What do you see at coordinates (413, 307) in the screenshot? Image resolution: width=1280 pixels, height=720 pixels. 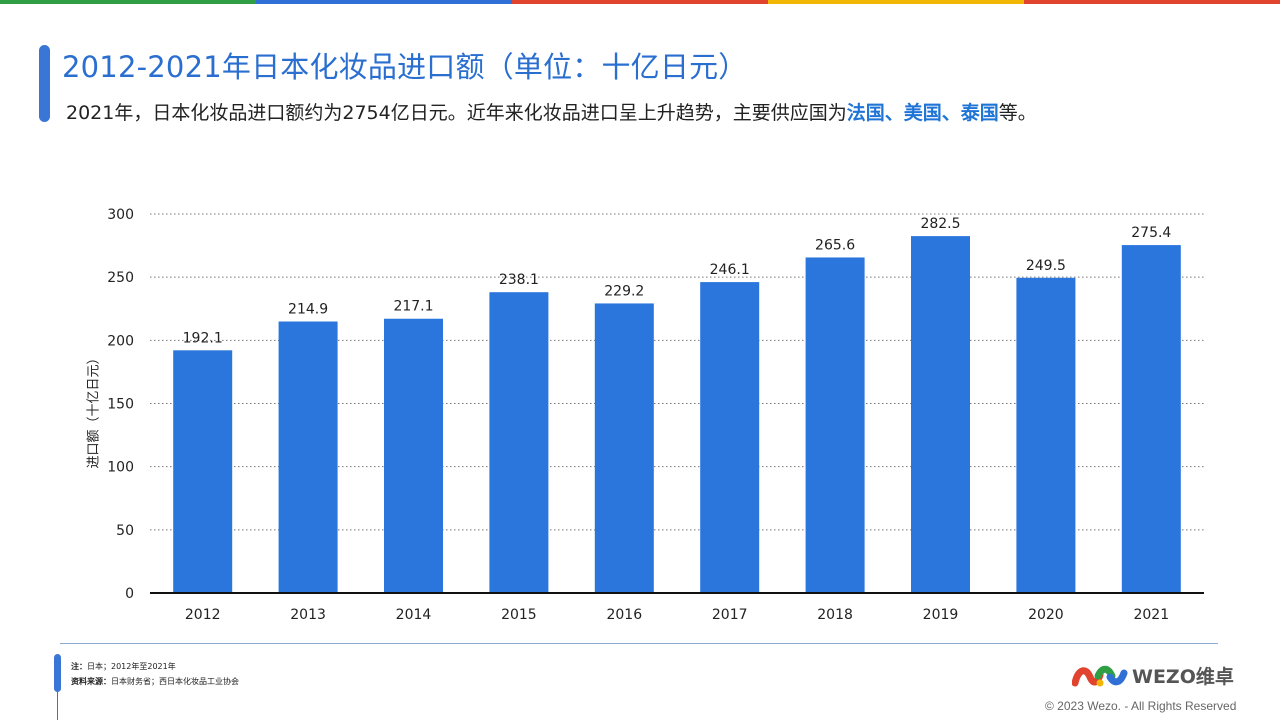 I see `data-label: 217.1` at bounding box center [413, 307].